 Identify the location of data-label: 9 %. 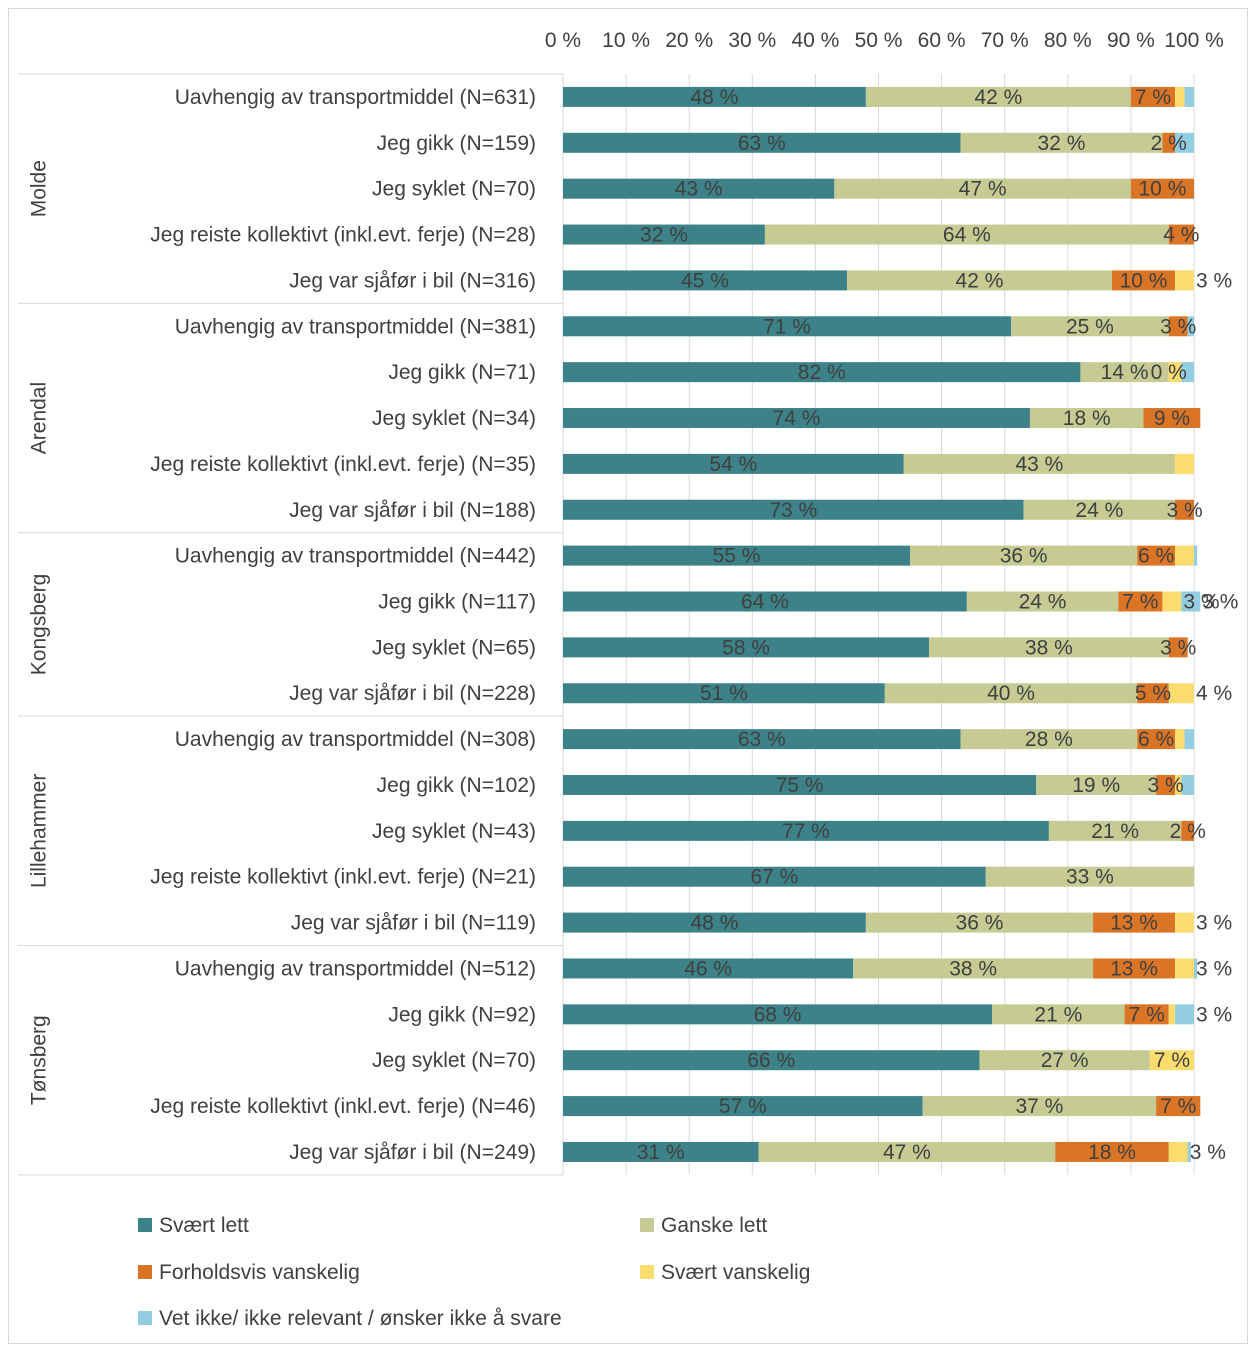
(1172, 418).